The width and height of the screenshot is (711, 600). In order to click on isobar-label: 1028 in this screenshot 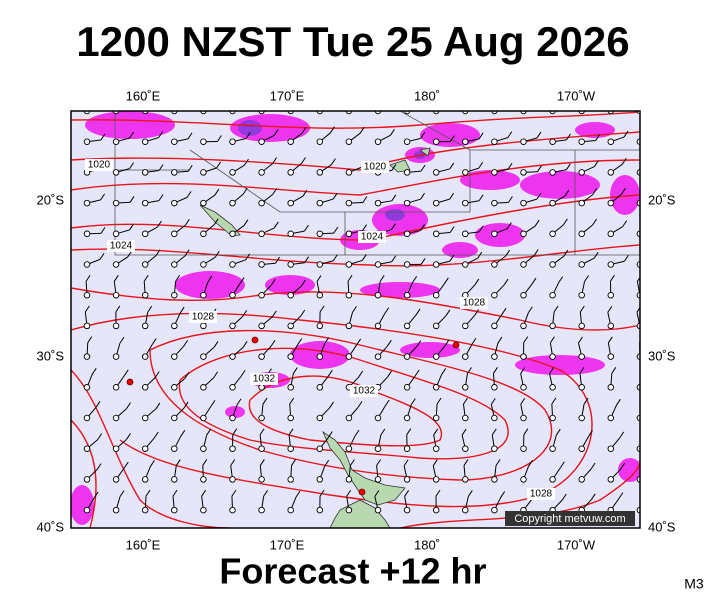, I will do `click(541, 494)`.